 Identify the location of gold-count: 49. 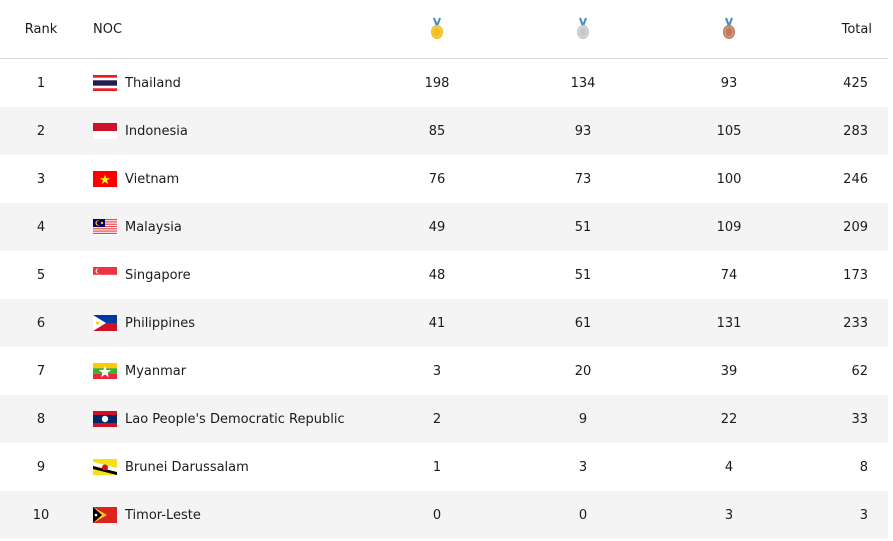
(437, 227).